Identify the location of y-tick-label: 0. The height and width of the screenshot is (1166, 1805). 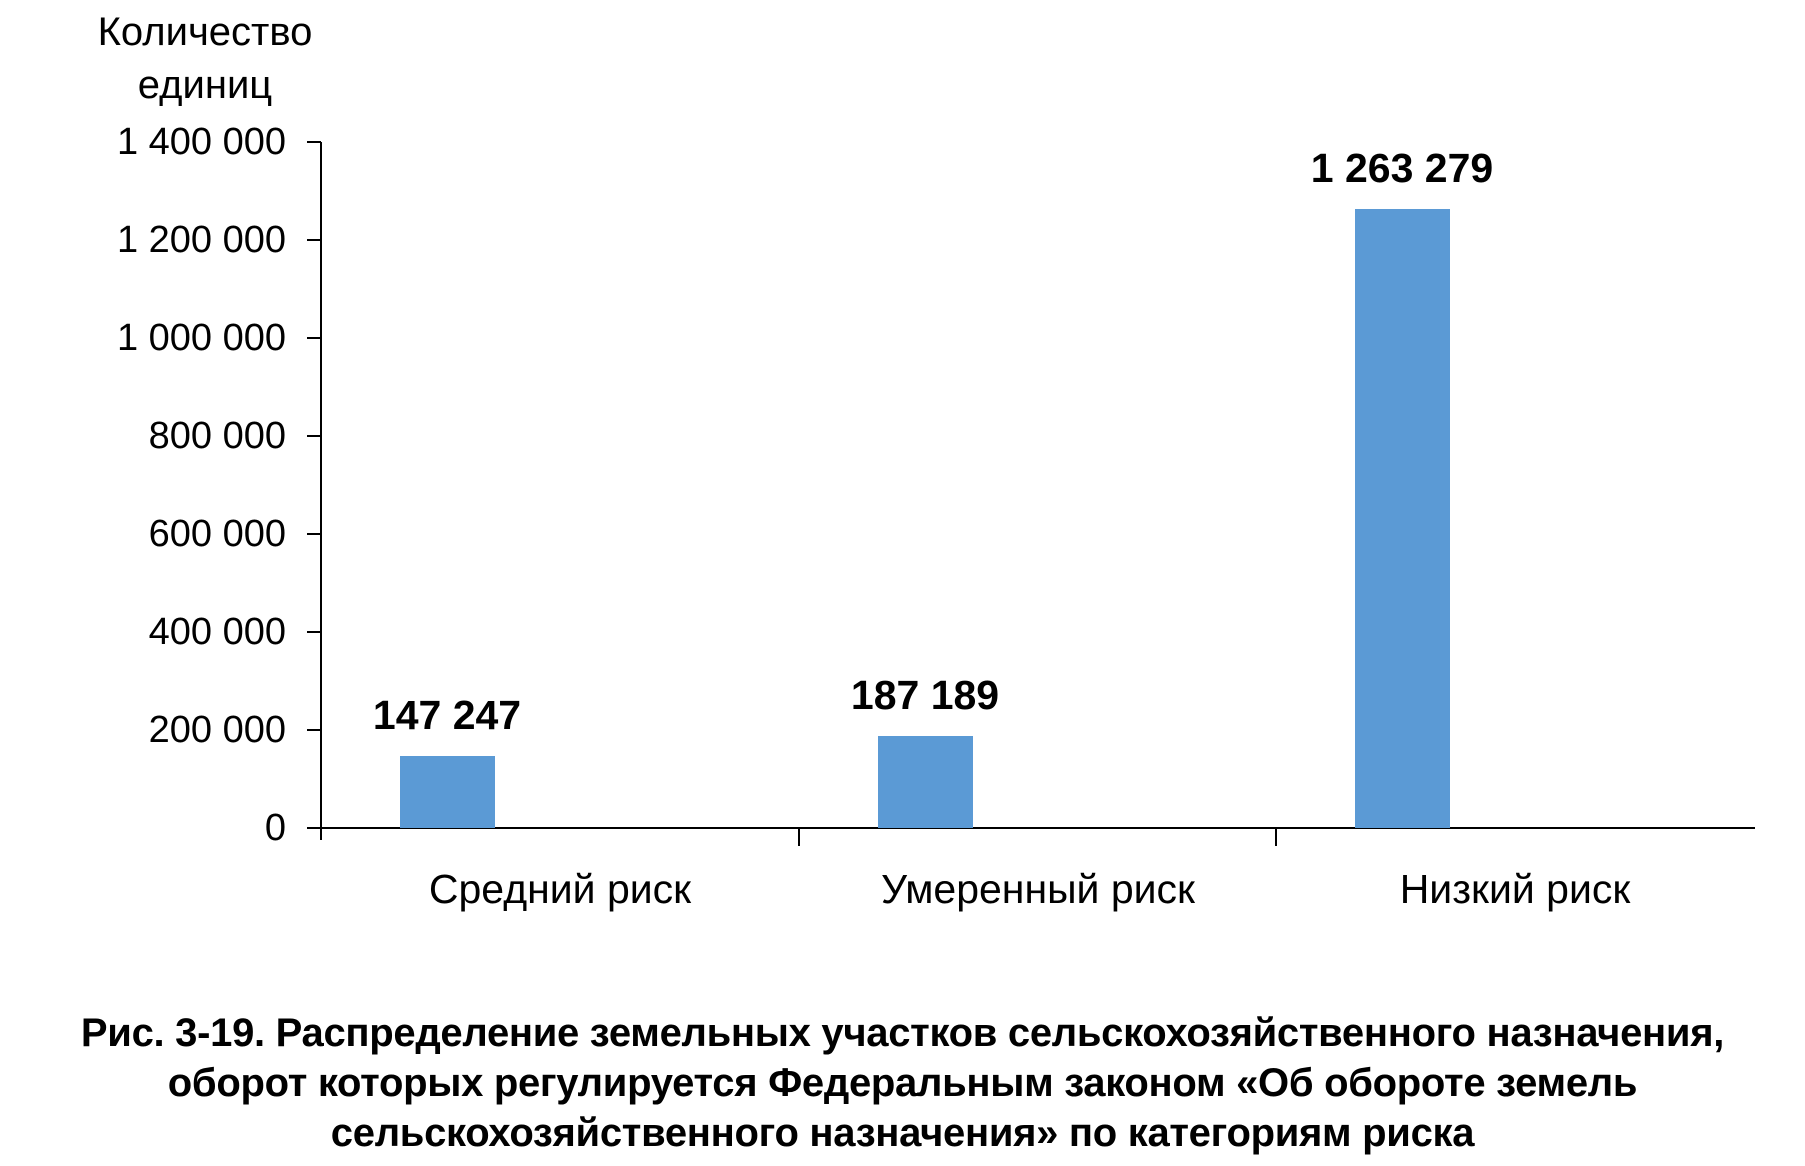
(275, 828).